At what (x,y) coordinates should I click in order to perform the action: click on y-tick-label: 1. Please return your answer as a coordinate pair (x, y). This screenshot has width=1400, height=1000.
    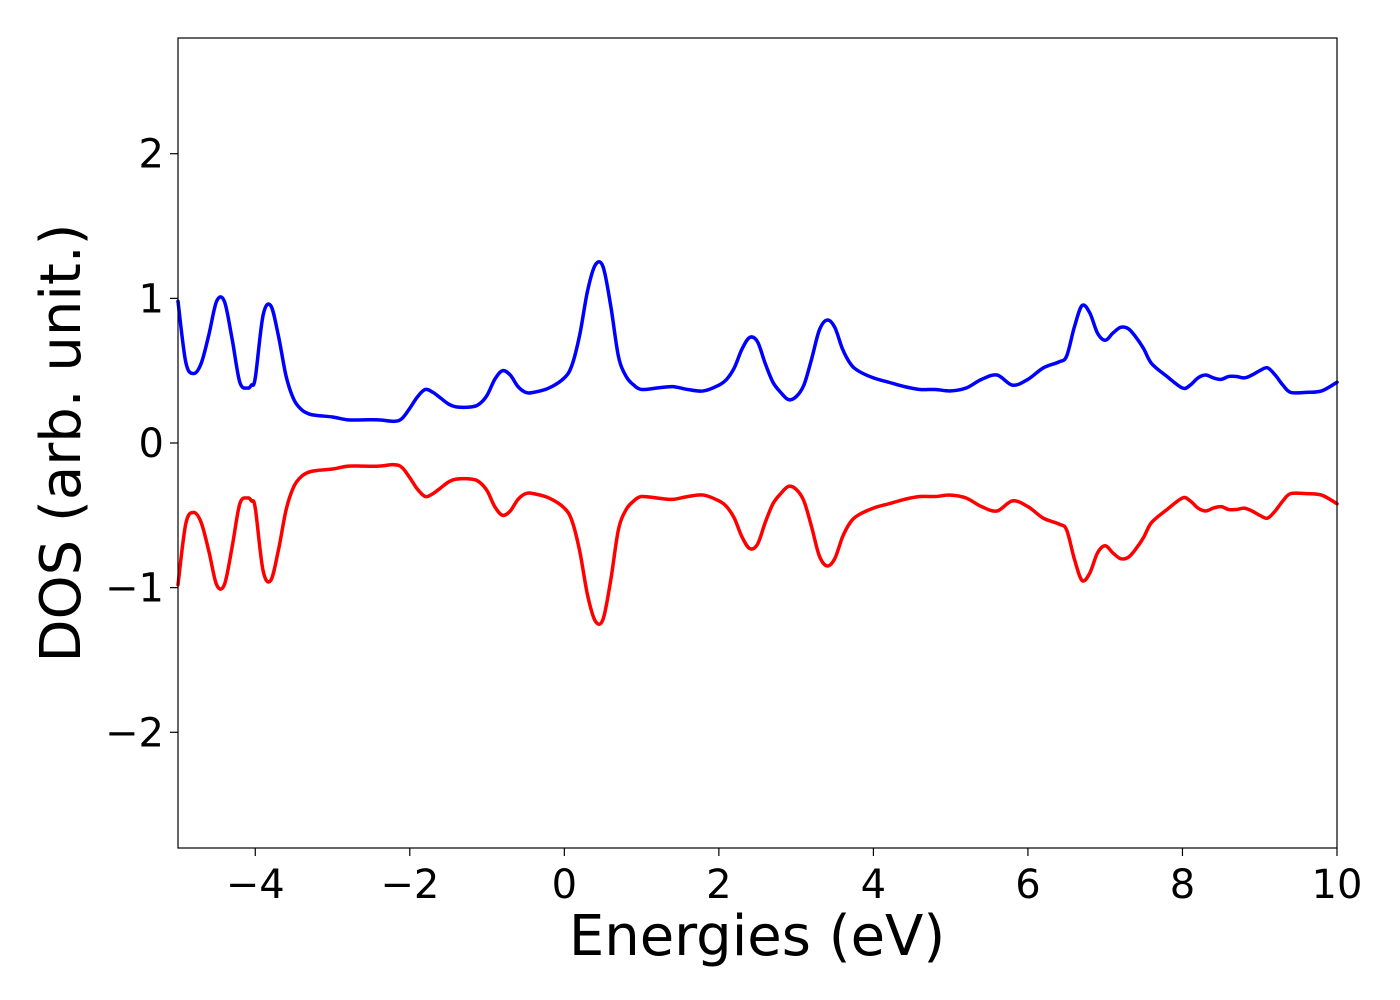
    Looking at the image, I should click on (151, 299).